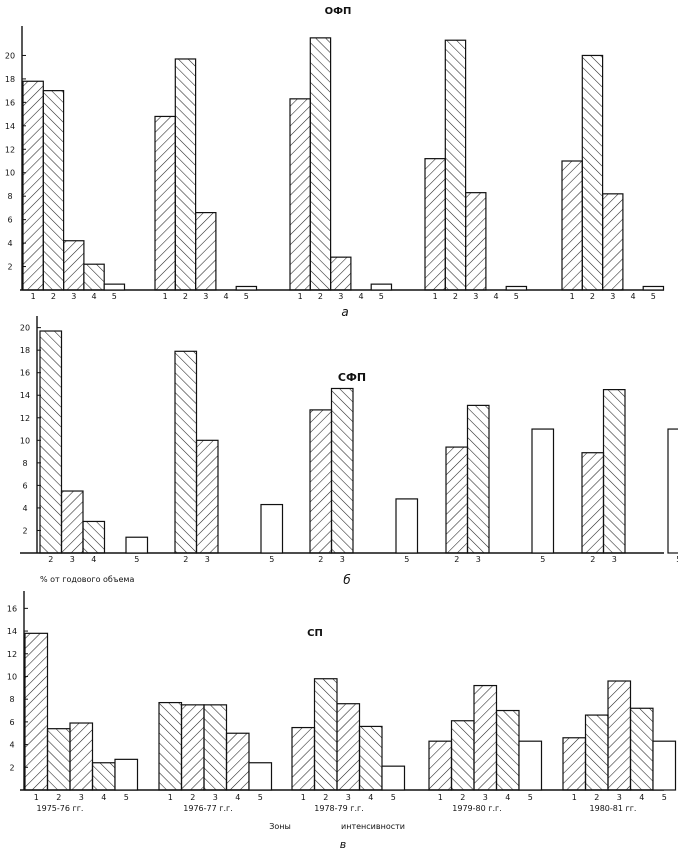  Describe the element at coordinates (373, 826) in the screenshot. I see `x-axis-label-intensity: интенсивности` at that location.